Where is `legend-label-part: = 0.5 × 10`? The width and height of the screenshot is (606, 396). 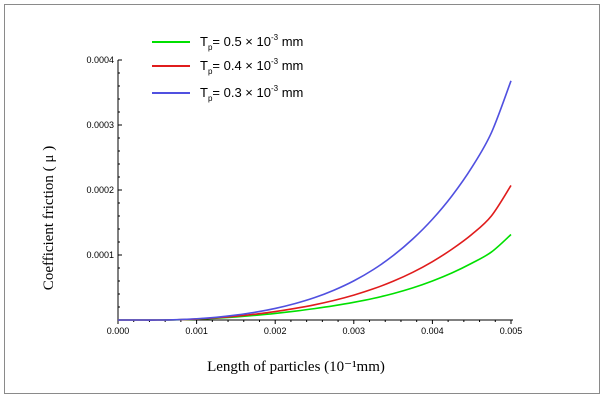 legend-label-part: = 0.5 × 10 is located at coordinates (241, 41).